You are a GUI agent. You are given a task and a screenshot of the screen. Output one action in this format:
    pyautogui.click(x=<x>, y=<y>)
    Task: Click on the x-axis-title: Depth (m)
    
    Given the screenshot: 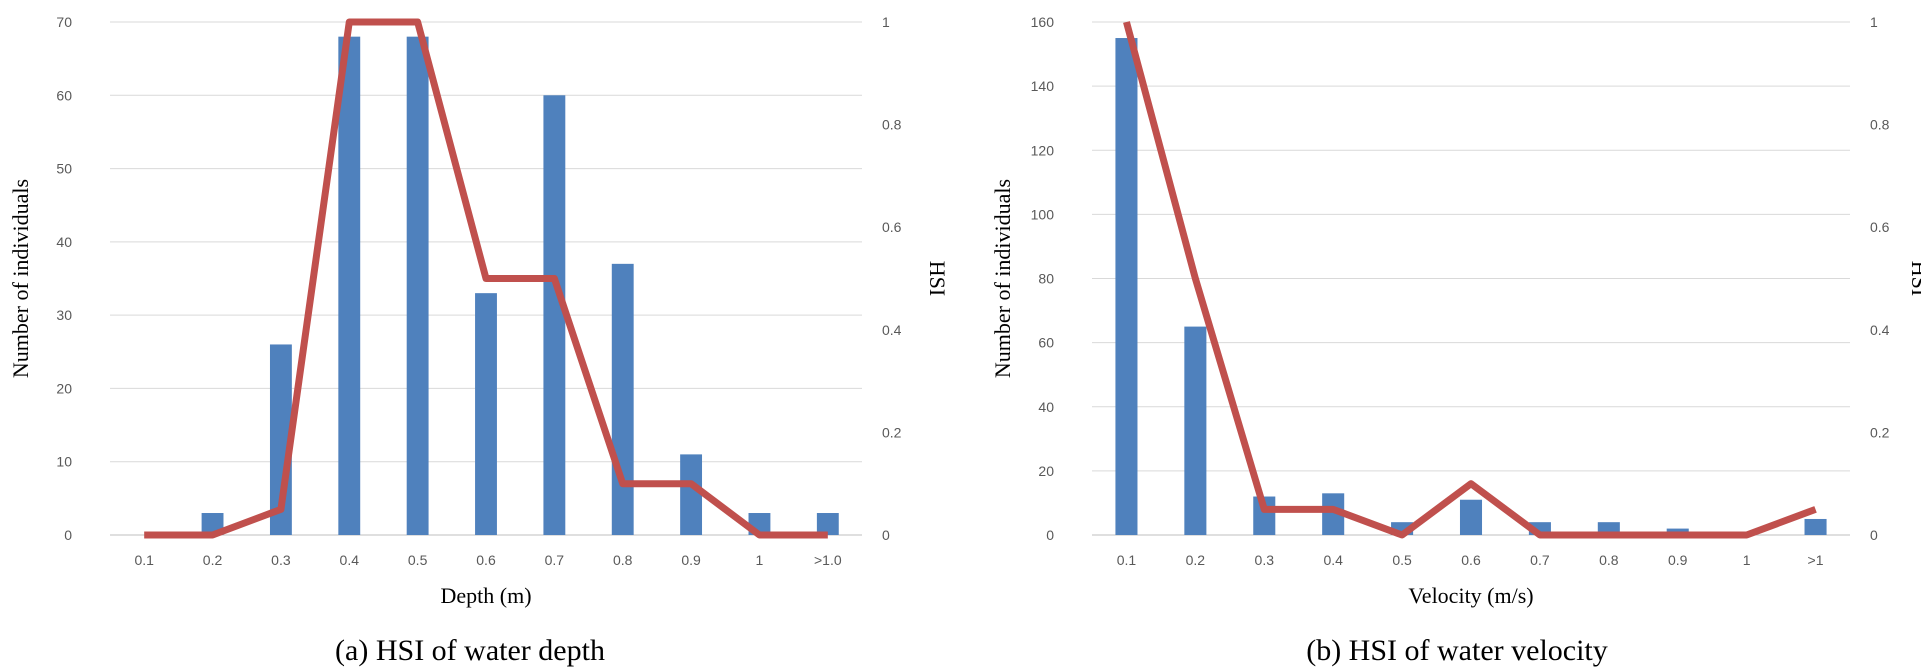 What is the action you would take?
    pyautogui.click(x=485, y=595)
    